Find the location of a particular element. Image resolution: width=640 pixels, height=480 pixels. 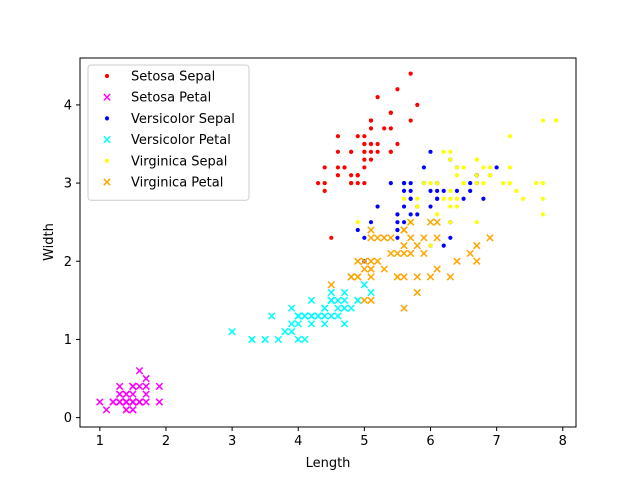

x-axis-ticks: 1 2 3 4 5 6 7 8 is located at coordinates (331, 438).